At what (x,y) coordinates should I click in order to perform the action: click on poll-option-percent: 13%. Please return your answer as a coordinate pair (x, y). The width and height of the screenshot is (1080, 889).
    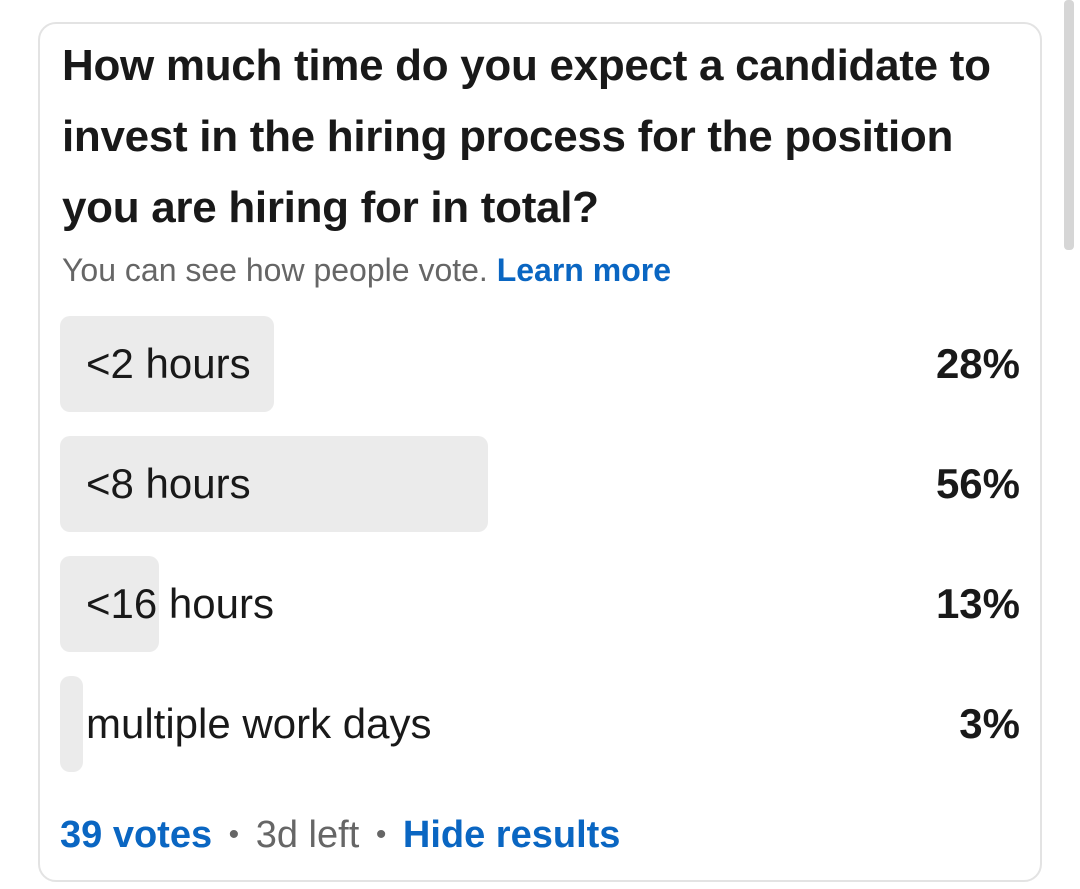
    Looking at the image, I should click on (977, 603).